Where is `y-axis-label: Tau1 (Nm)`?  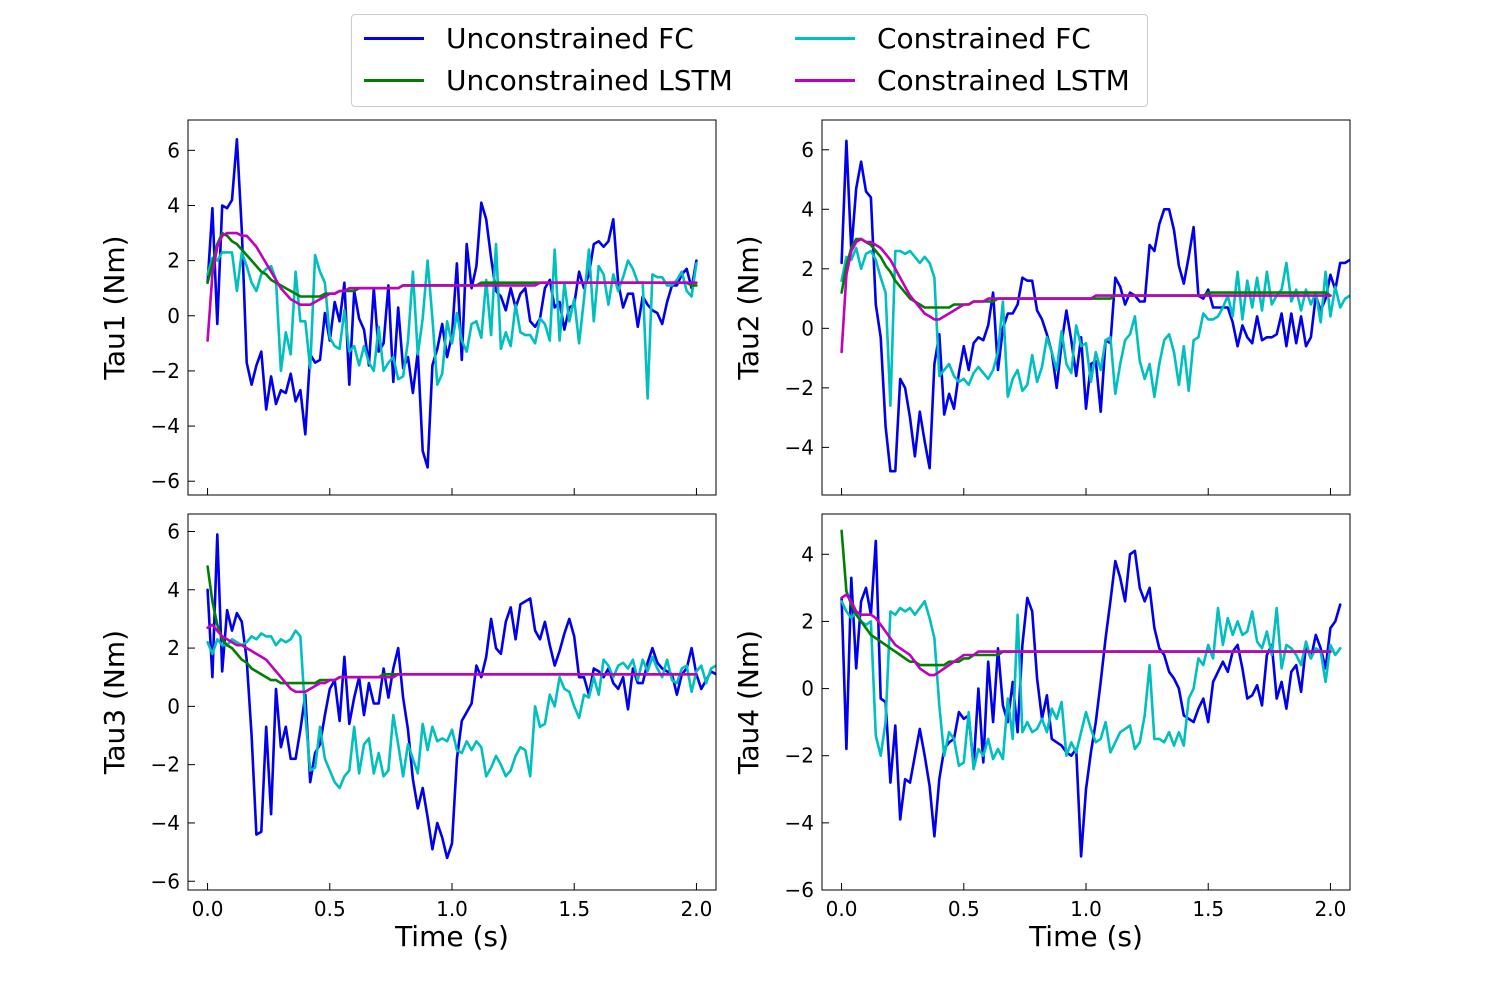 y-axis-label: Tau1 (Nm) is located at coordinates (114, 307).